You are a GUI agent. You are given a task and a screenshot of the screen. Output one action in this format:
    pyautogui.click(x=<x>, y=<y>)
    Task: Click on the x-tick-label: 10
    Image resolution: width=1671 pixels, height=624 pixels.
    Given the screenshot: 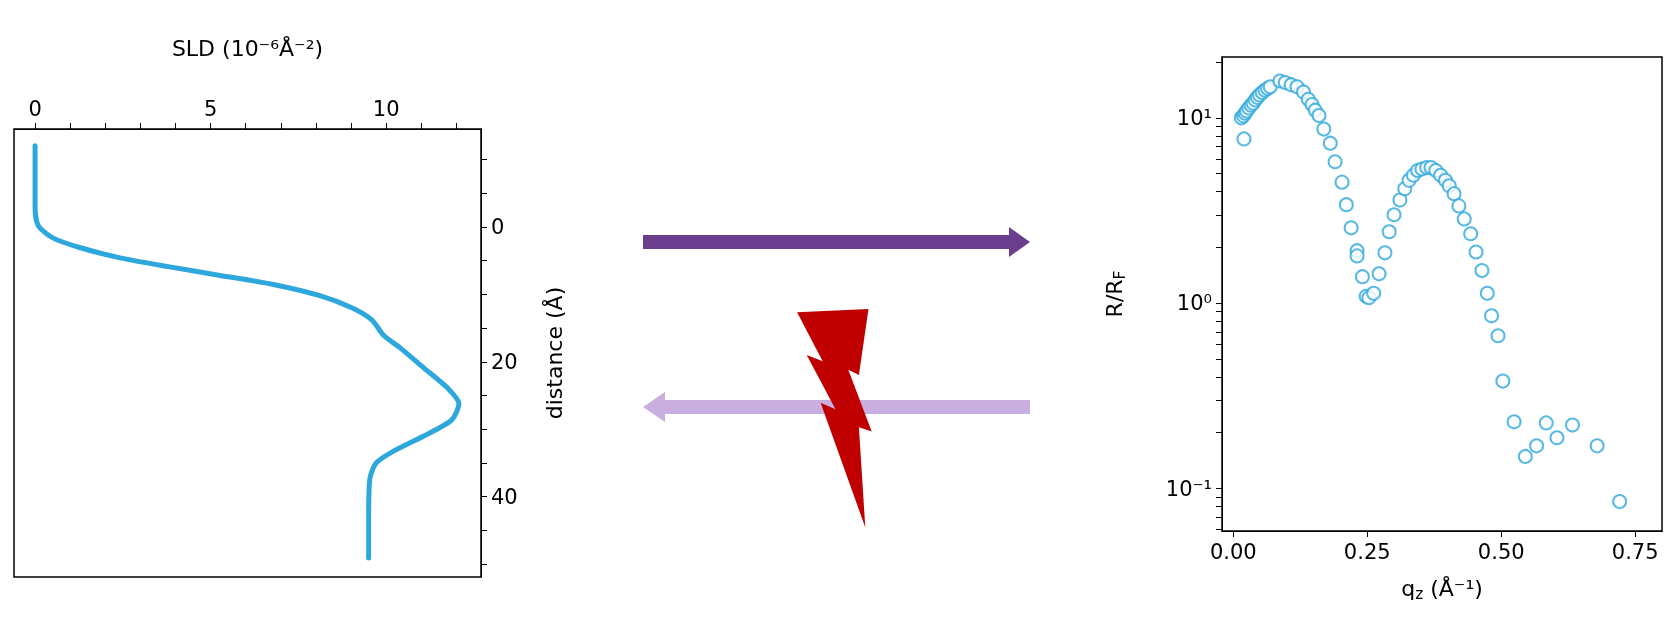 What is the action you would take?
    pyautogui.click(x=386, y=108)
    